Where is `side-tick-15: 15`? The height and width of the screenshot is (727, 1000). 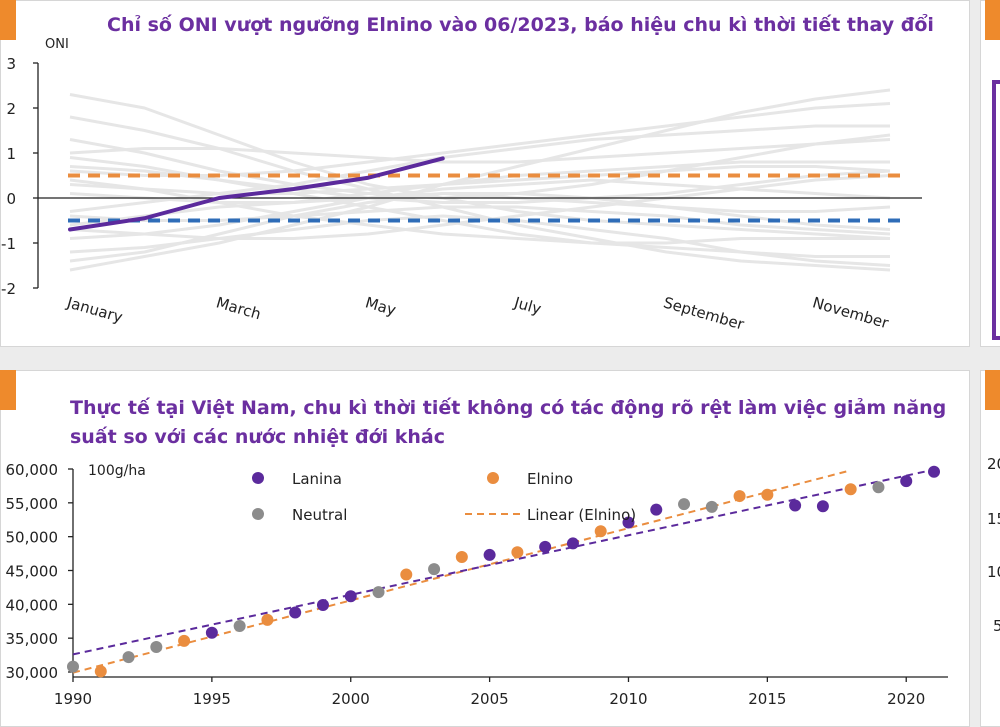 side-tick-15: 15 is located at coordinates (993, 519).